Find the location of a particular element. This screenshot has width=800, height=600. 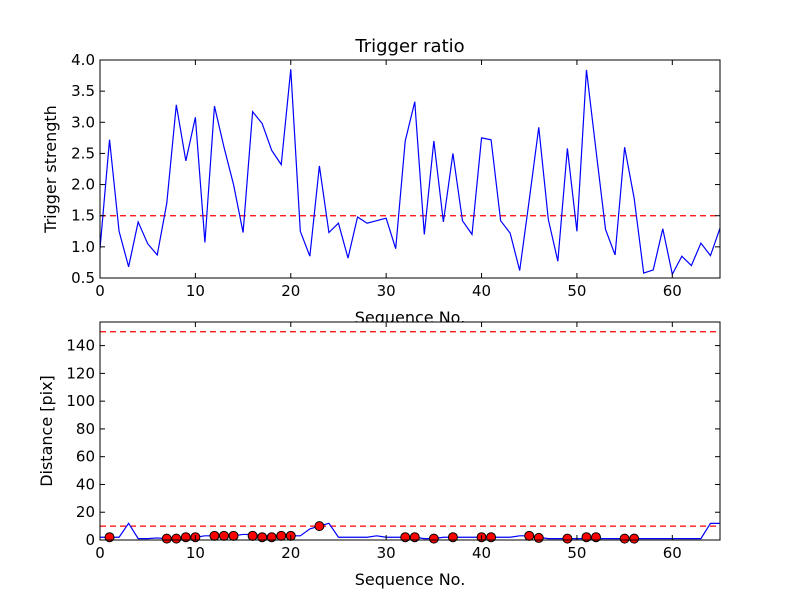

y-tick-label: 20 is located at coordinates (85, 512).